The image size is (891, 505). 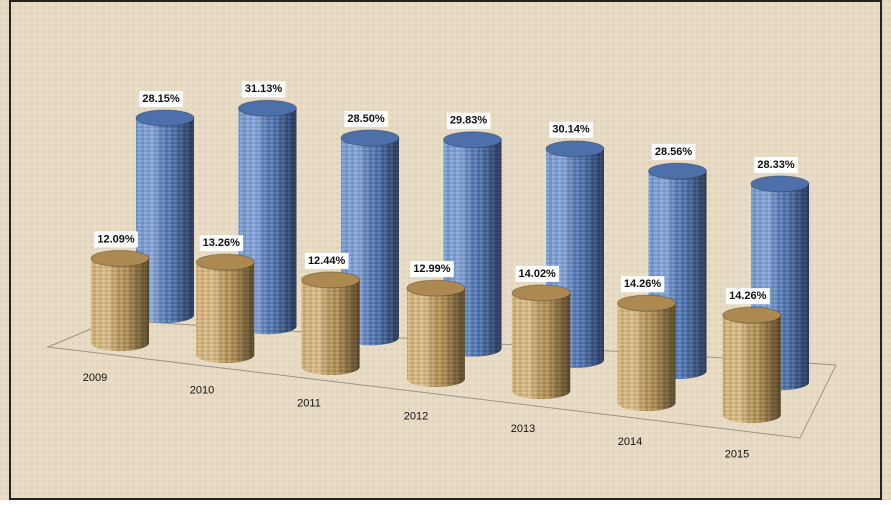 I want to click on data-label: 12.44%, so click(x=327, y=261).